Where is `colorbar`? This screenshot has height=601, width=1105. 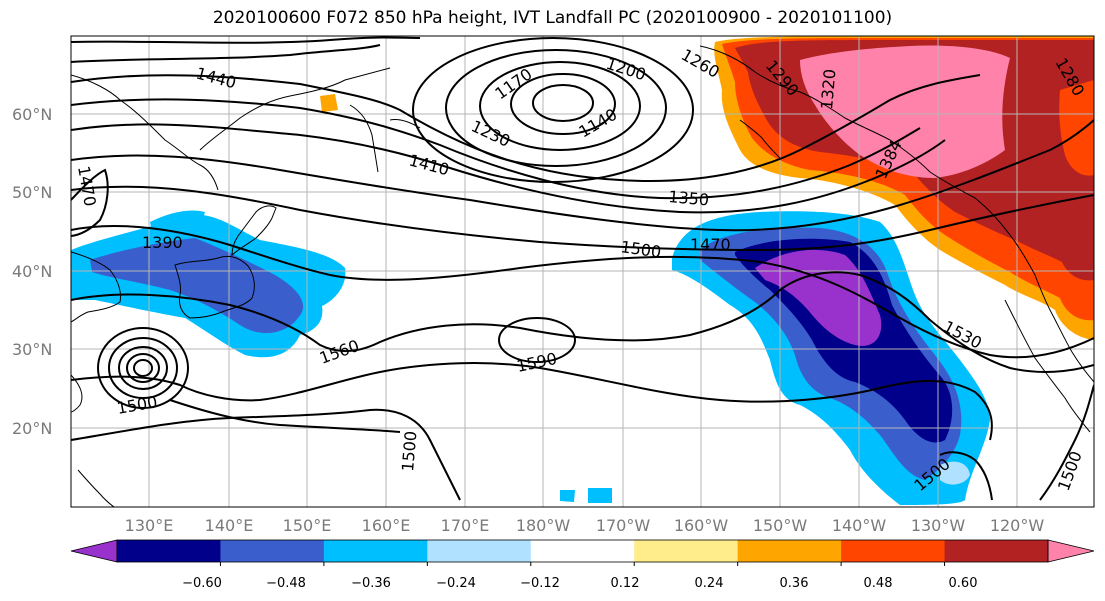 colorbar is located at coordinates (582, 552).